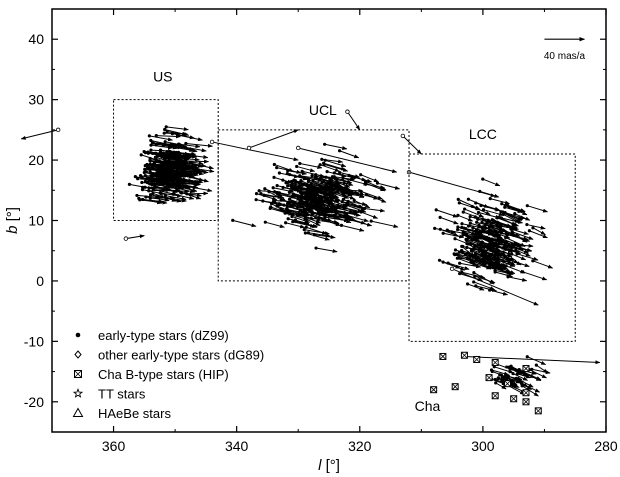 The width and height of the screenshot is (620, 477). I want to click on proper-motion-vector-18-dot, so click(151, 140).